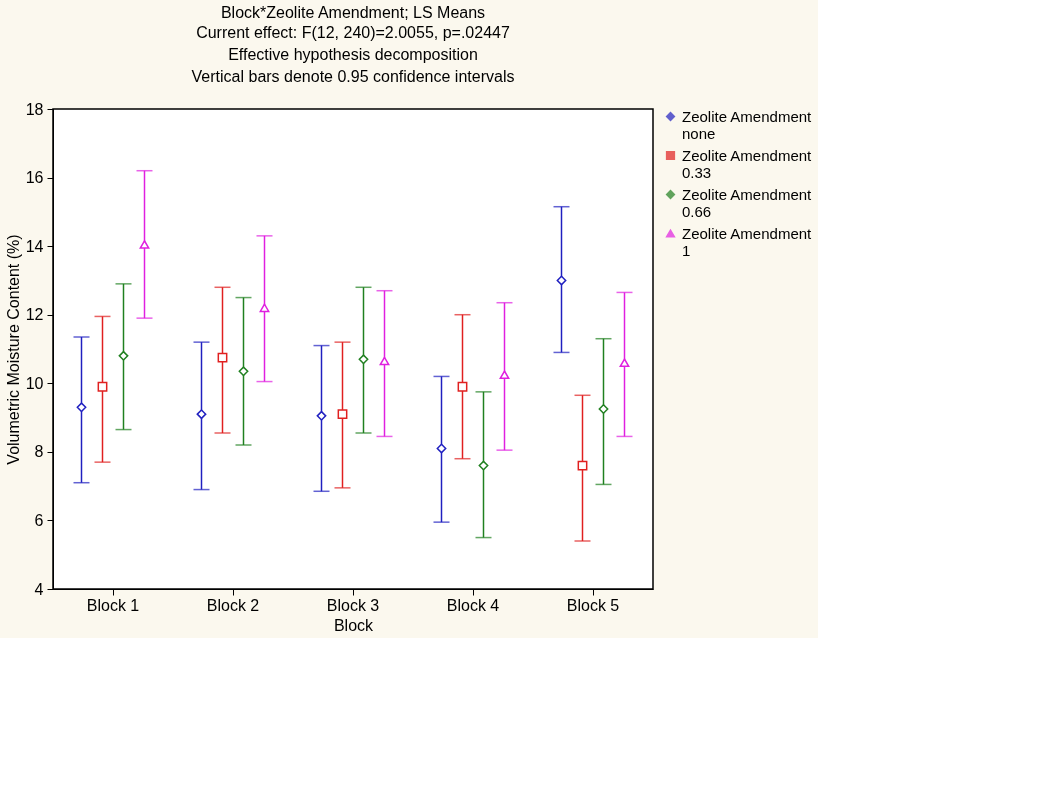  Describe the element at coordinates (353, 605) in the screenshot. I see `x-tick-label: Block 3` at that location.